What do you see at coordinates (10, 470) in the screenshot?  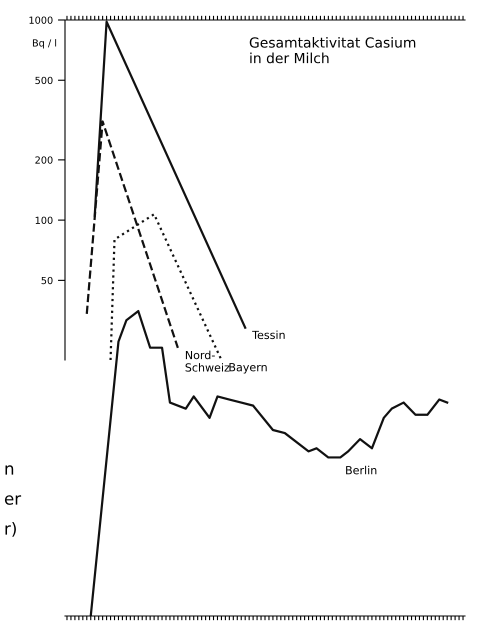 I see `text: n` at bounding box center [10, 470].